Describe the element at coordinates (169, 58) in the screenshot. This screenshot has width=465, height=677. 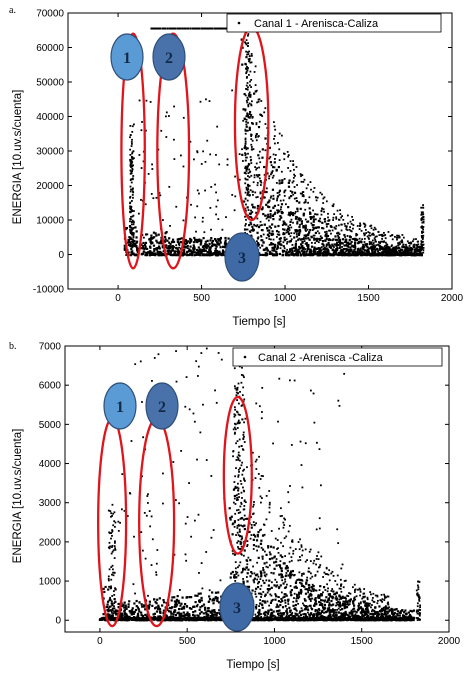
I see `marker-bubble-label: 2` at that location.